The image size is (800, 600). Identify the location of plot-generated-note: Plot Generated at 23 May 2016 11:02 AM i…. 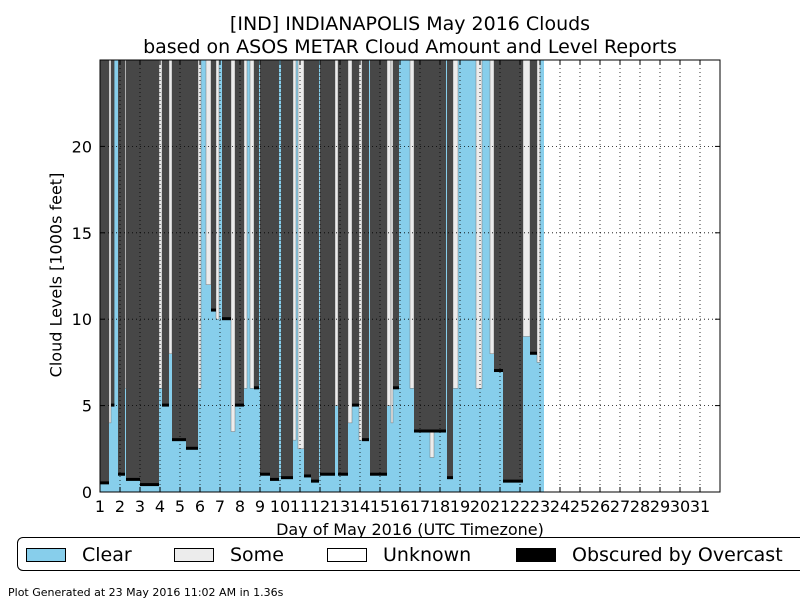
(146, 592).